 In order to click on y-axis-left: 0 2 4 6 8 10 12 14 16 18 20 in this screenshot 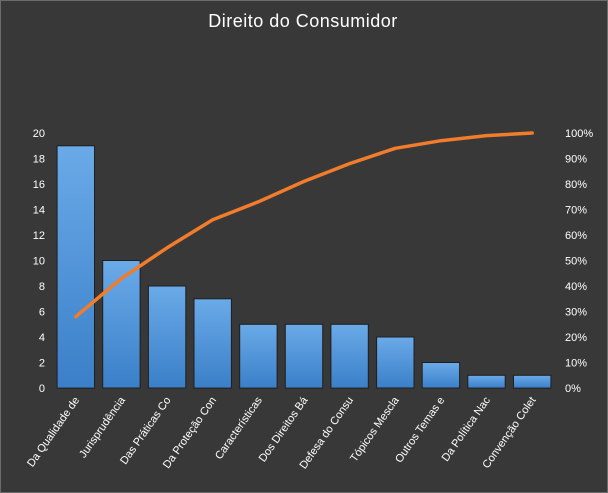, I will do `click(39, 261)`.